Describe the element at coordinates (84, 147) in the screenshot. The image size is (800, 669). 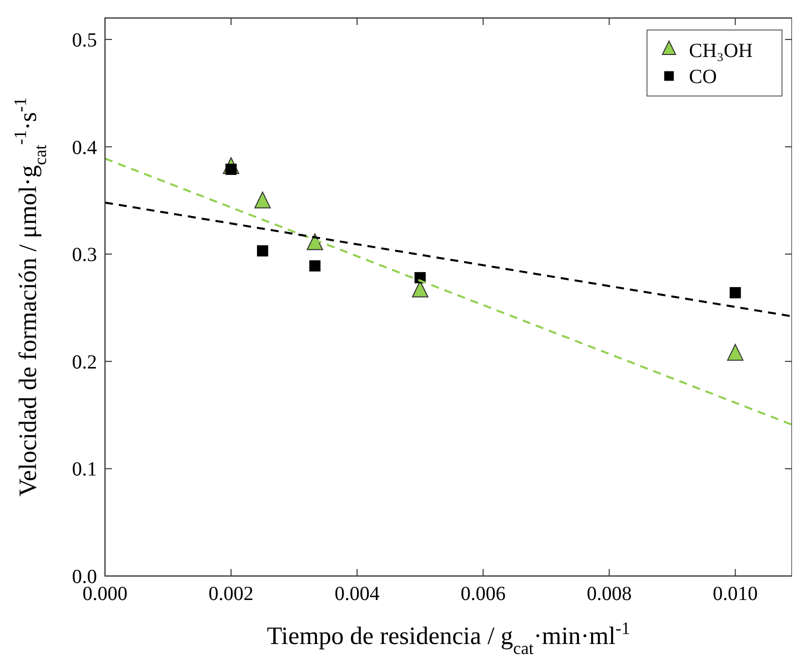
I see `y-tick-label: 0.4` at that location.